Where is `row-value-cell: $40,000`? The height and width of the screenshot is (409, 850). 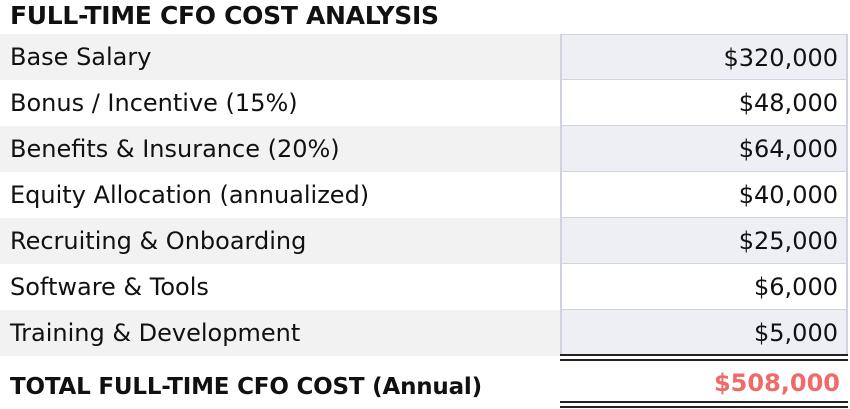 row-value-cell: $40,000 is located at coordinates (704, 195).